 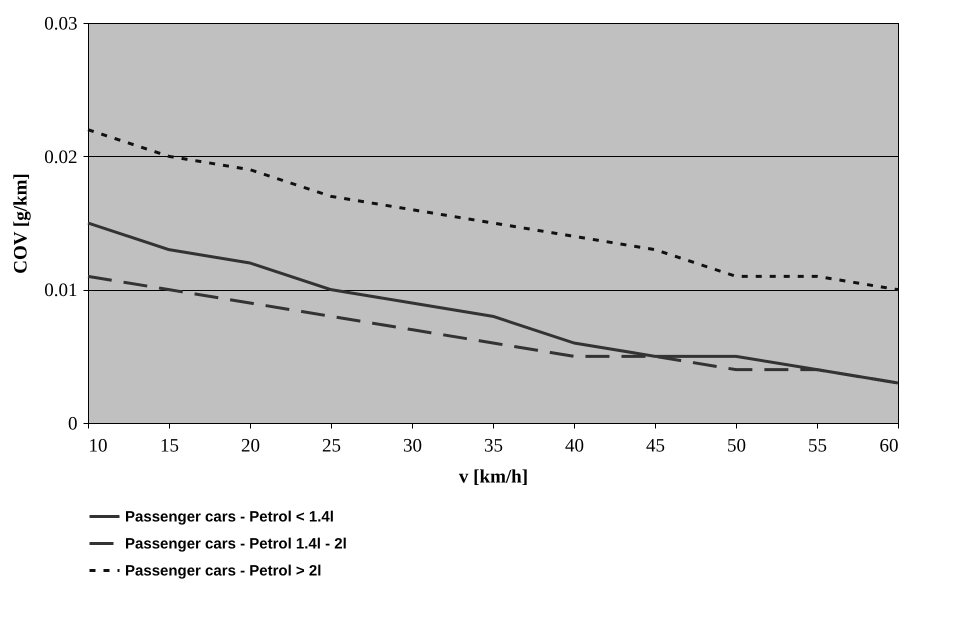 What do you see at coordinates (817, 446) in the screenshot?
I see `x-tick-label: 55` at bounding box center [817, 446].